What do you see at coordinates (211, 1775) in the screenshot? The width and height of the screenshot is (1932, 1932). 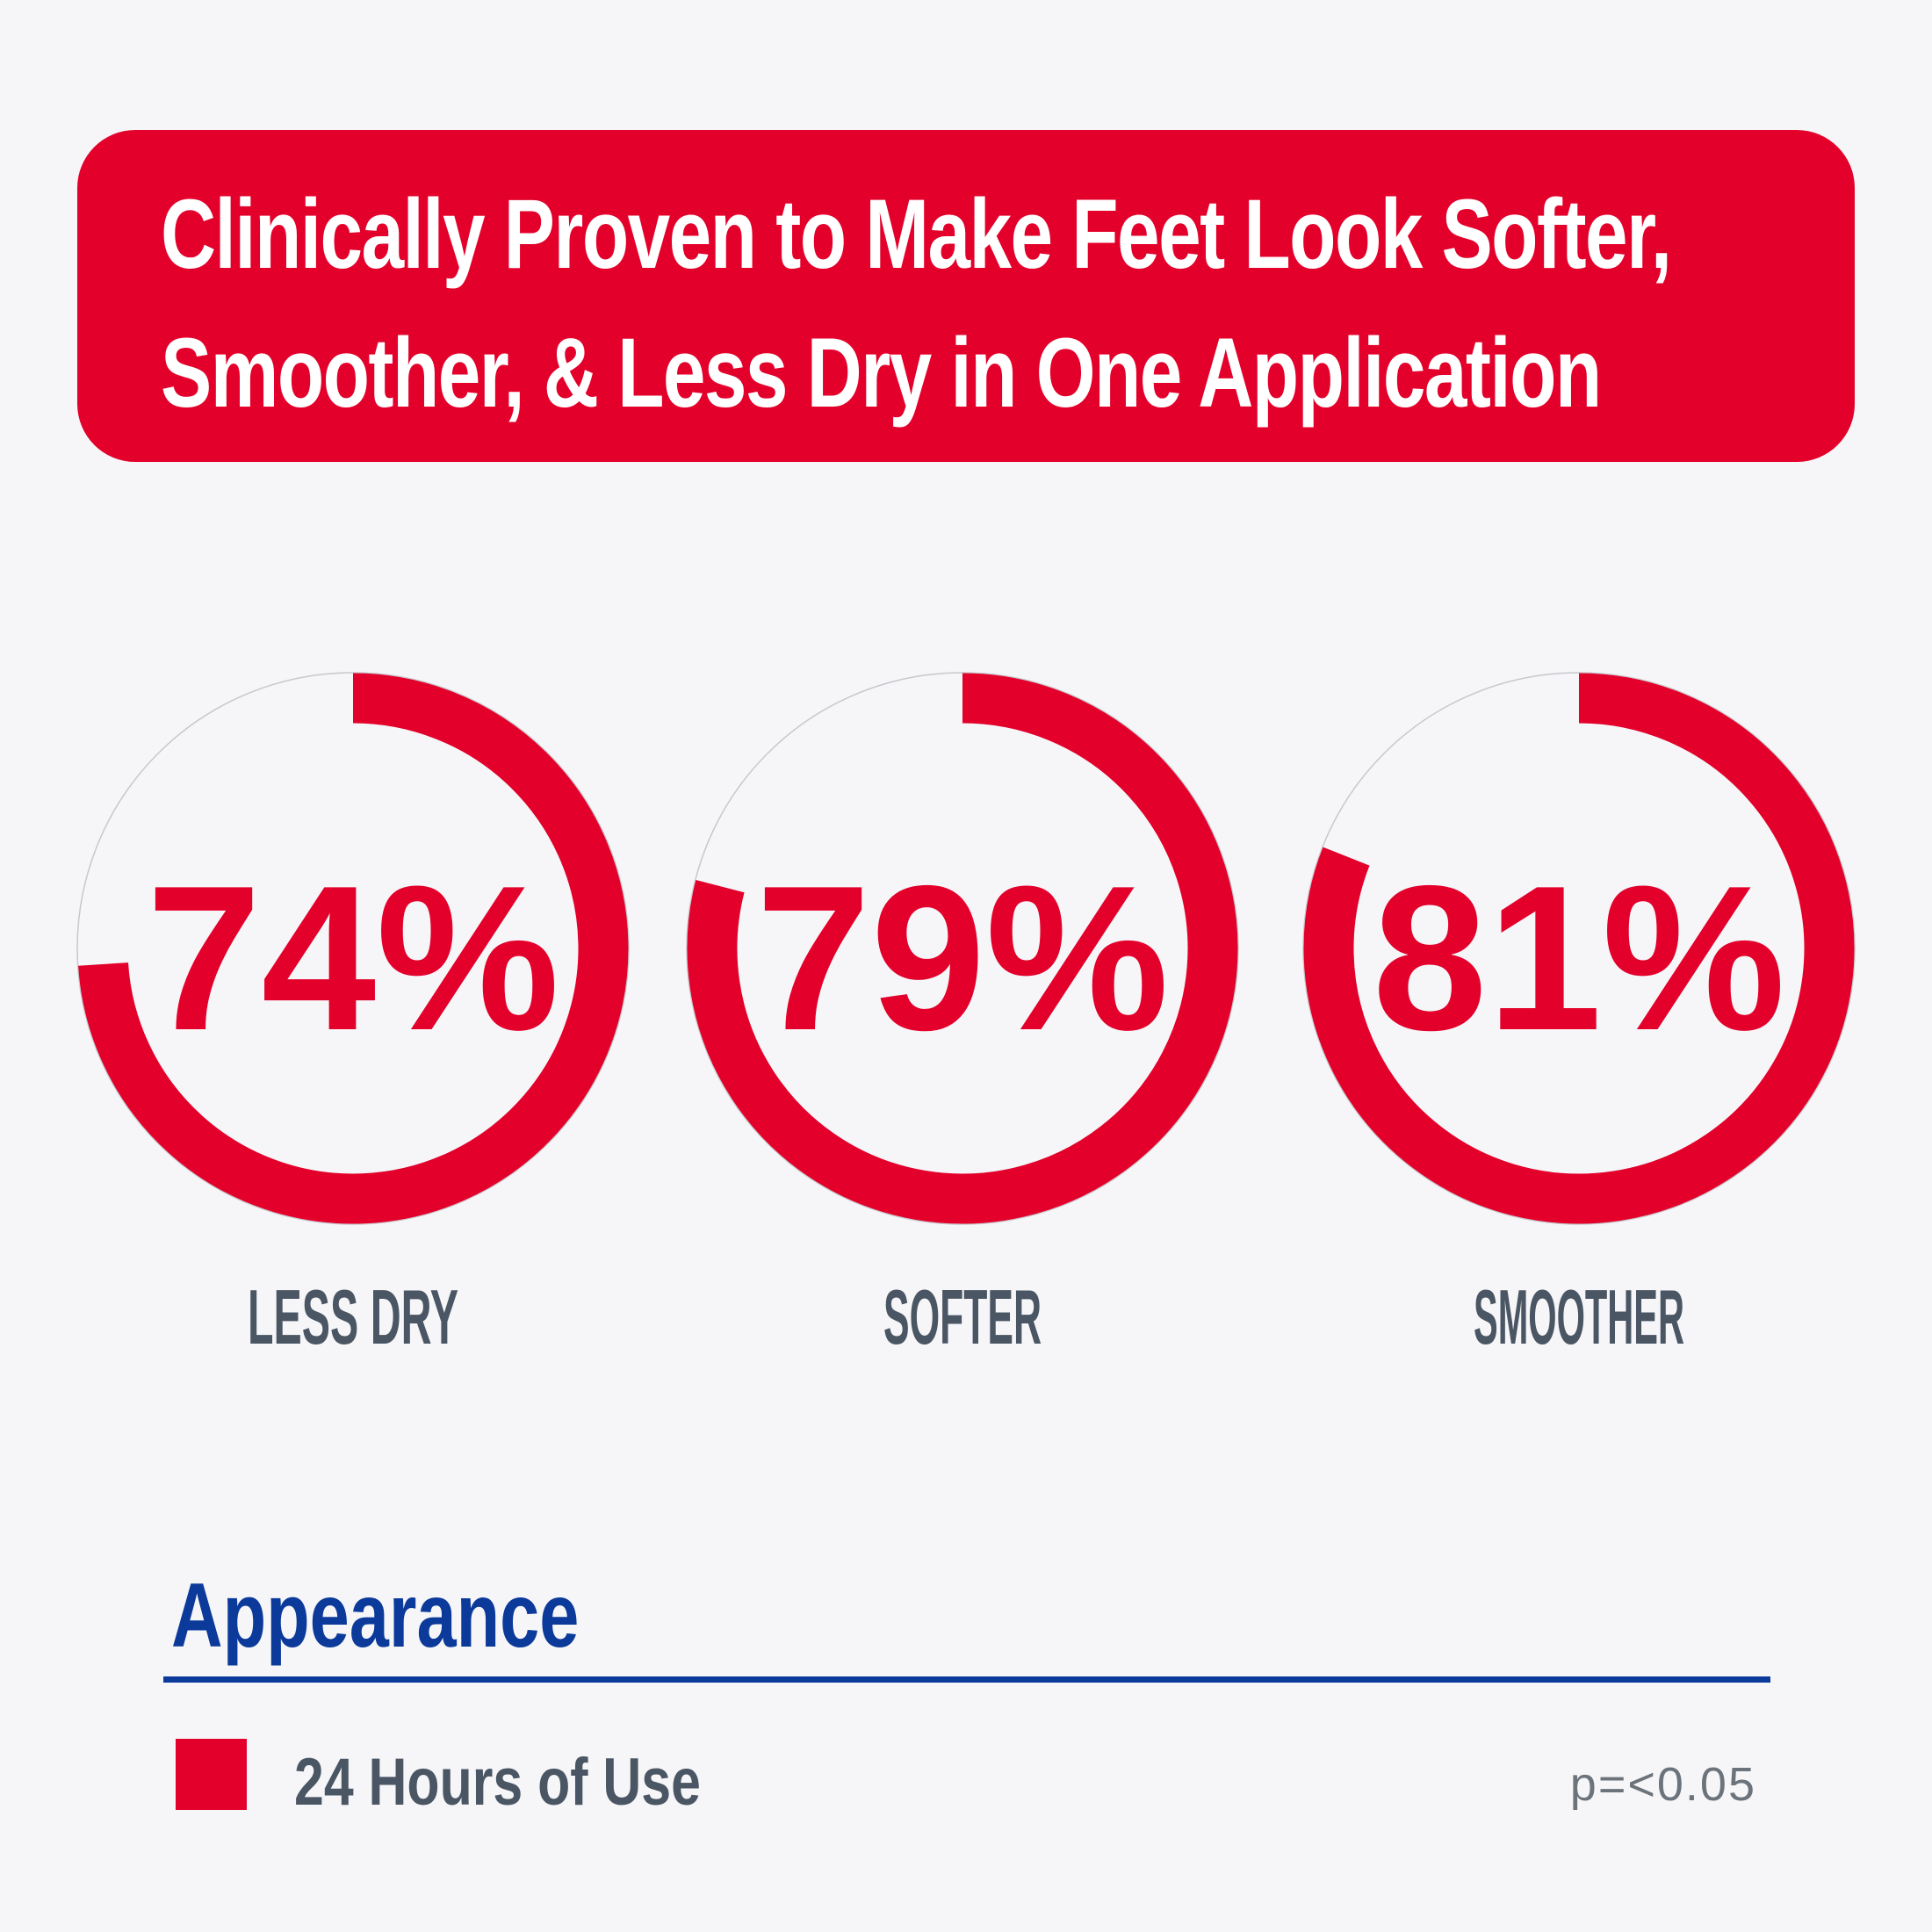 I see `legend-swatch` at bounding box center [211, 1775].